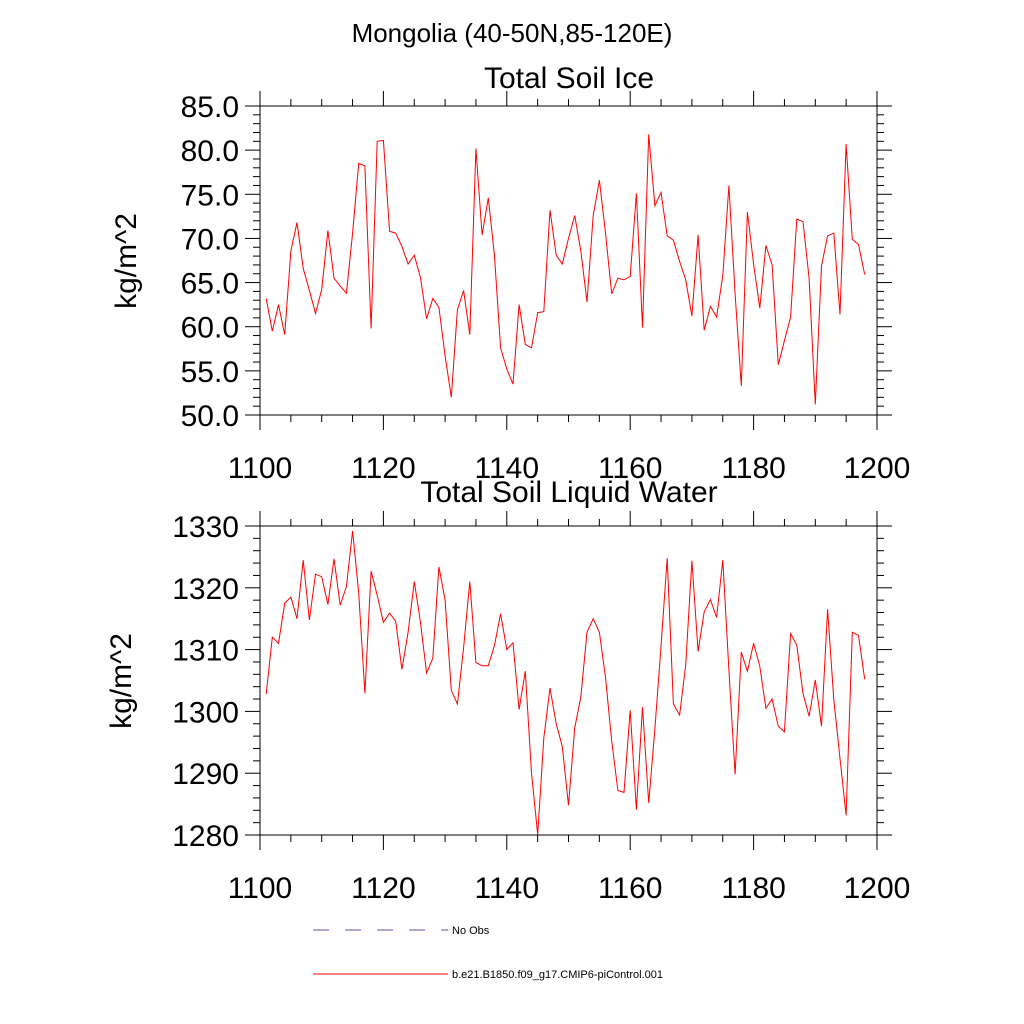  What do you see at coordinates (210, 372) in the screenshot?
I see `y-tick-label: 55.0` at bounding box center [210, 372].